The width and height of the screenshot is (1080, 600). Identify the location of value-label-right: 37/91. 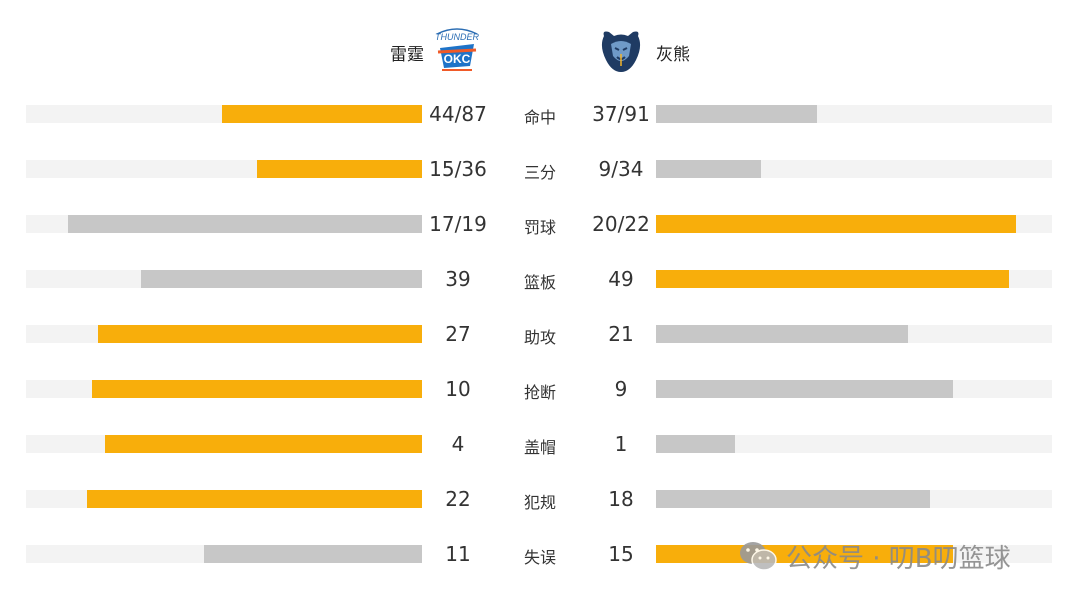
(621, 114).